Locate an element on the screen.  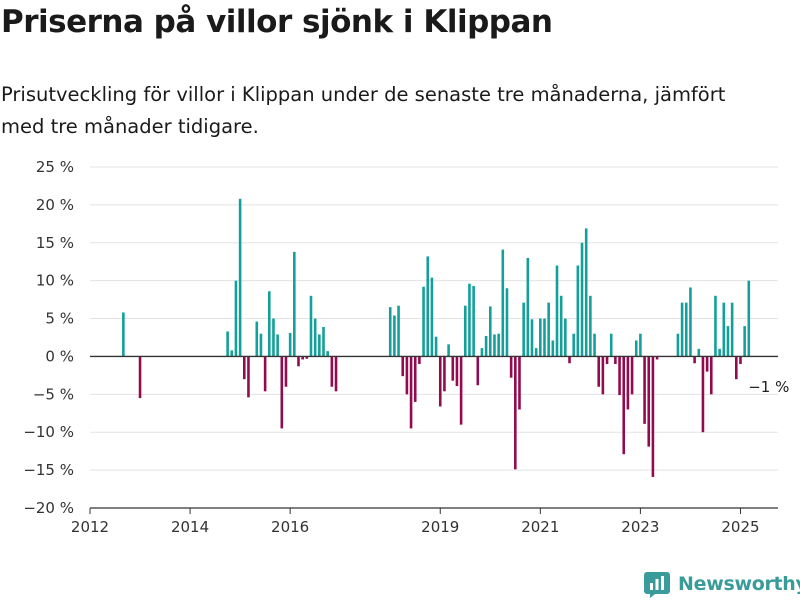
x-tick-label: 2023 is located at coordinates (640, 527).